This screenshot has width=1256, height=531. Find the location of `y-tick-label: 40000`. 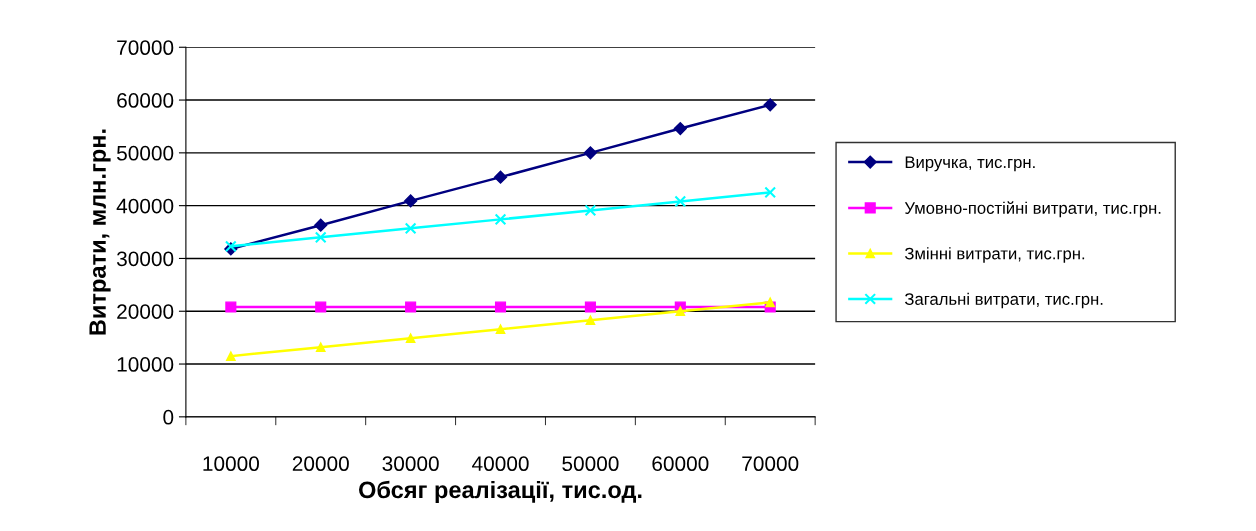

y-tick-label: 40000 is located at coordinates (145, 206).